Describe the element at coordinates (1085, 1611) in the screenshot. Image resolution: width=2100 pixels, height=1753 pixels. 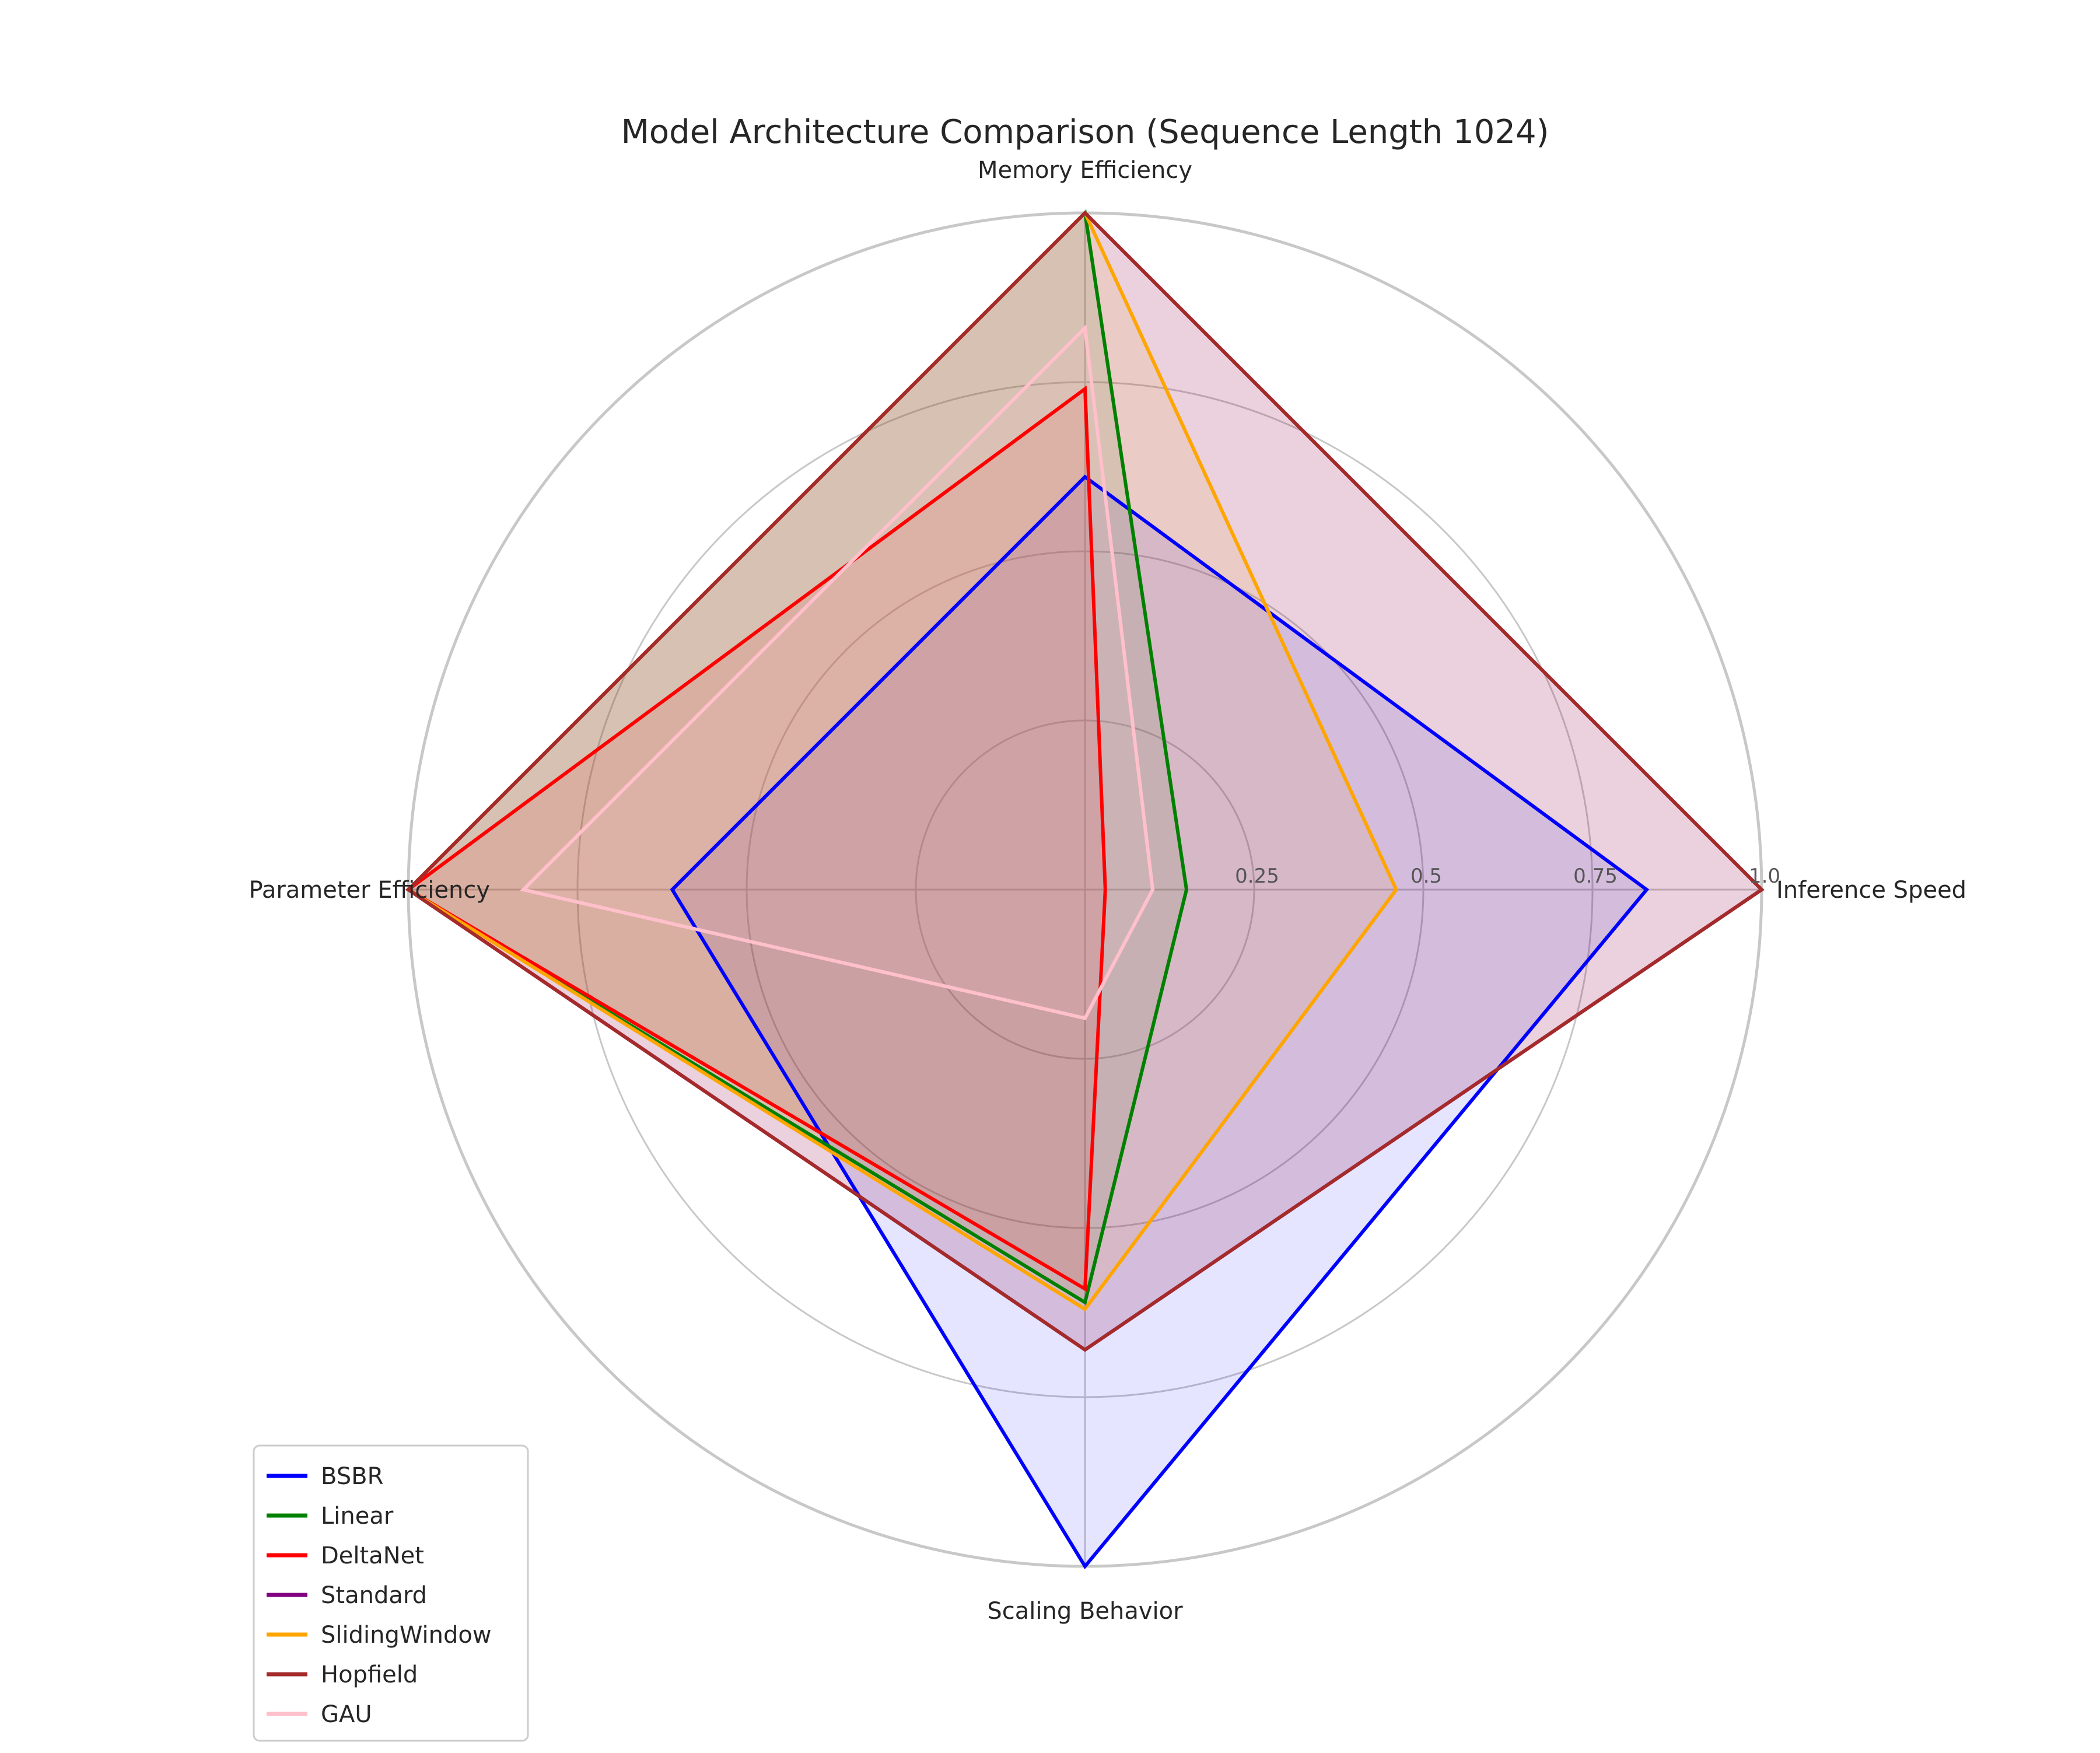
I see `axis-label: Scaling Behavior` at that location.